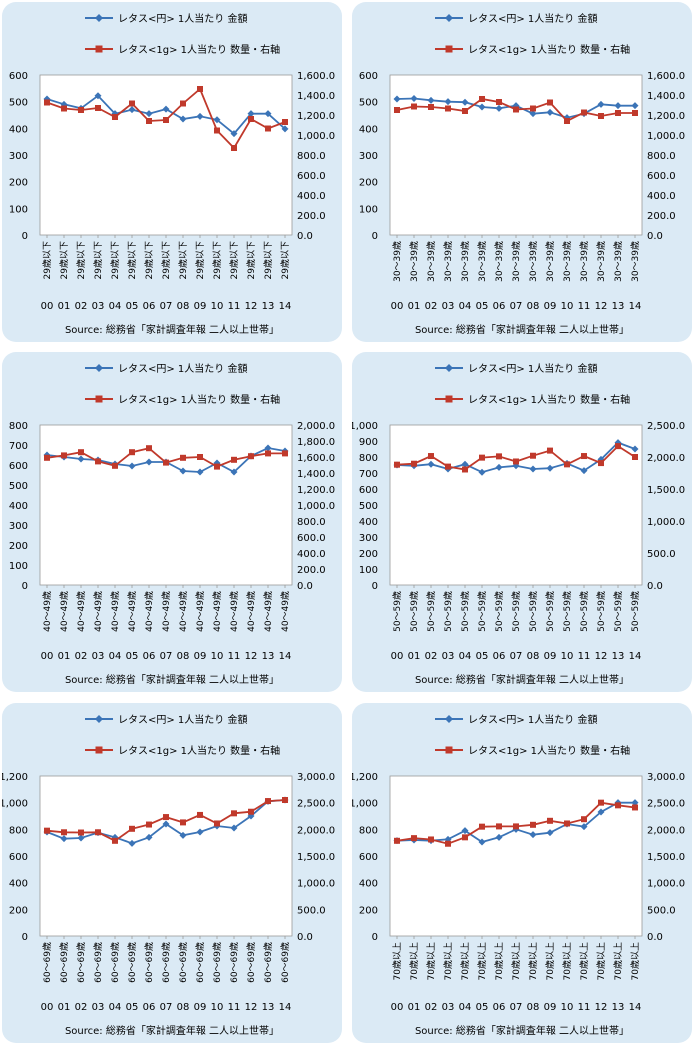 The height and width of the screenshot is (1046, 693). Describe the element at coordinates (365, 804) in the screenshot. I see `left-tick-label: 1,000` at that location.